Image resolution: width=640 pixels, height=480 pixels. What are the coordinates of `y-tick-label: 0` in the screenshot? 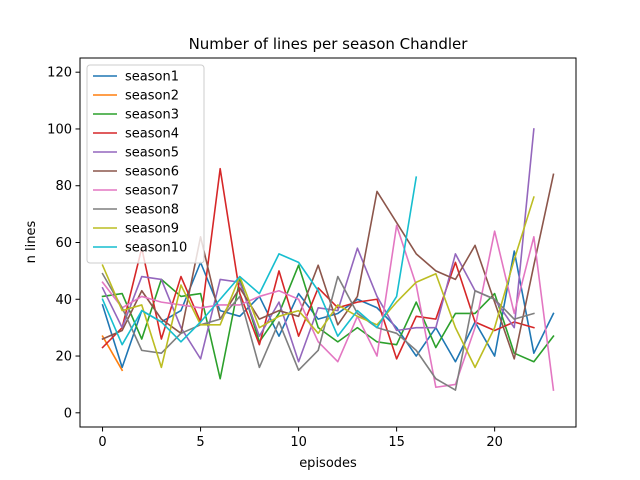 It's located at (68, 413).